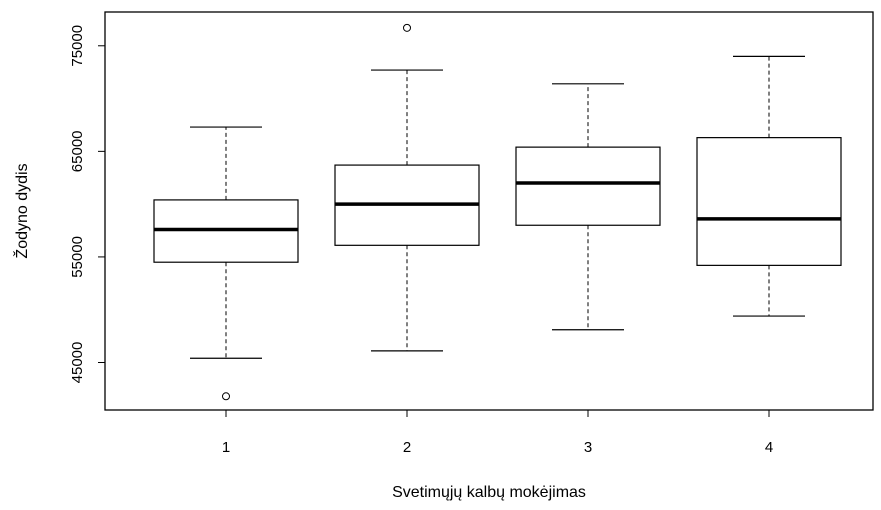  Describe the element at coordinates (77, 151) in the screenshot. I see `y-tick-label-65000: 65000` at that location.